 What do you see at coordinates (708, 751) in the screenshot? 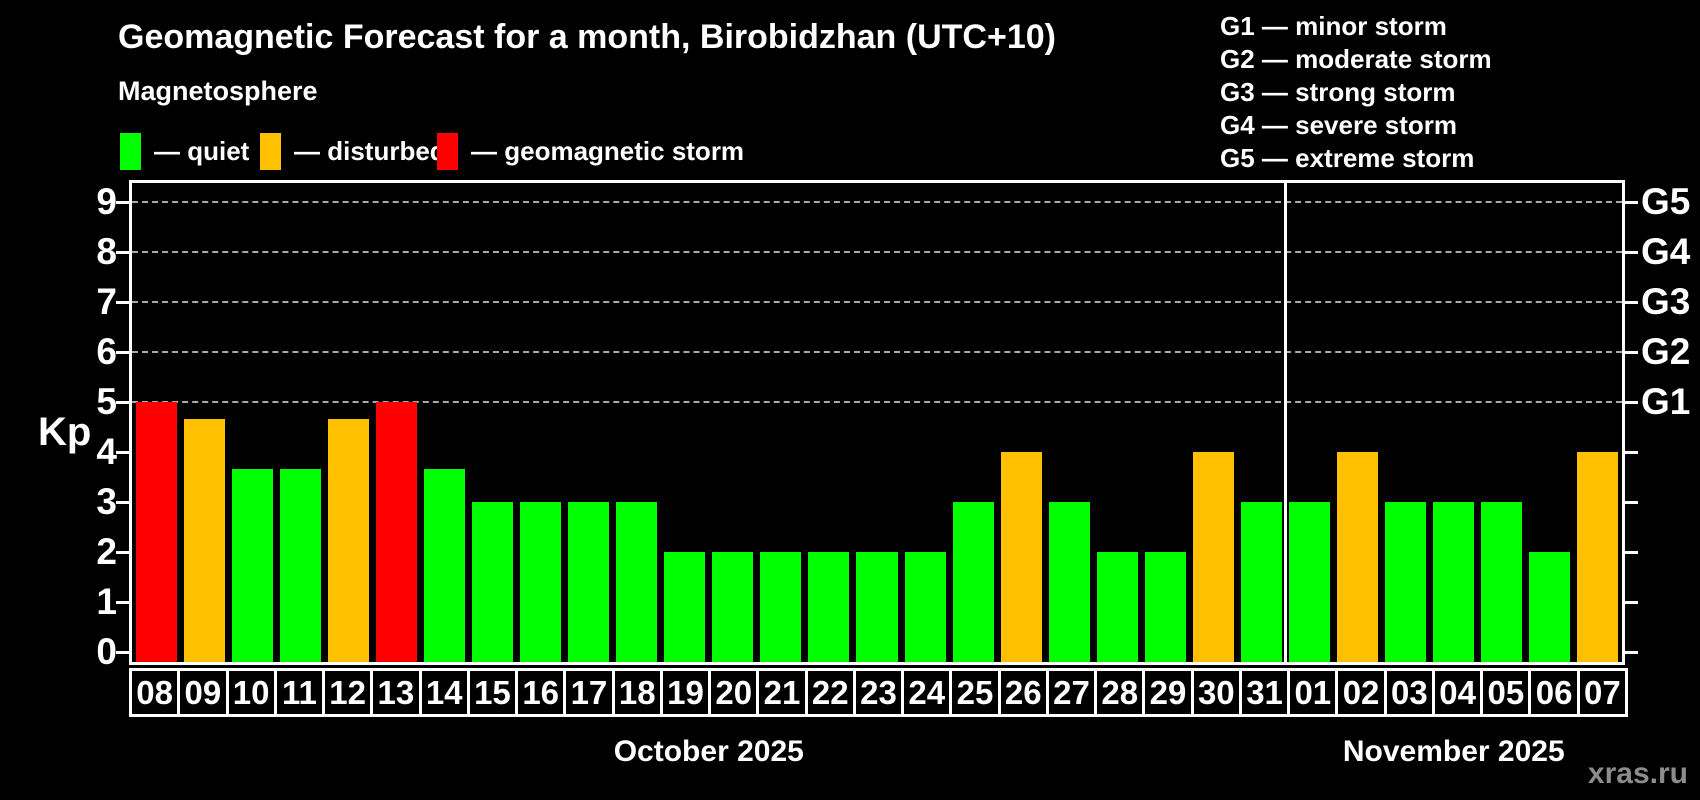
I see `month-label-october: October 2025` at bounding box center [708, 751].